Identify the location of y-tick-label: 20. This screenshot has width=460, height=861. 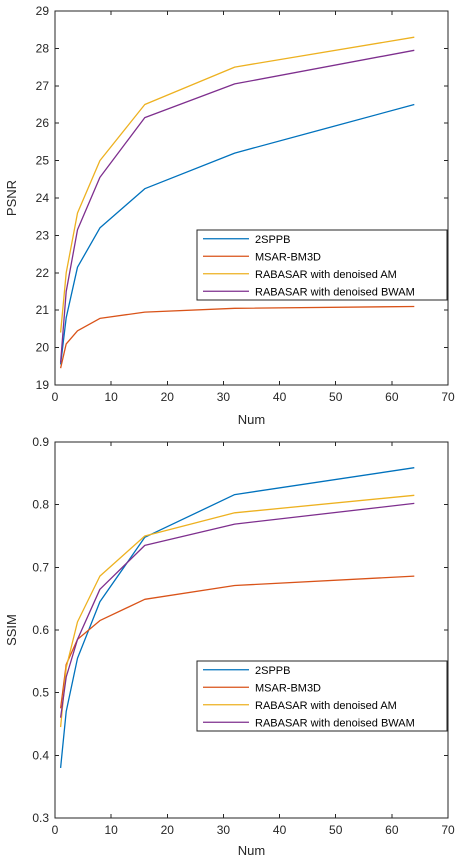
(43, 348).